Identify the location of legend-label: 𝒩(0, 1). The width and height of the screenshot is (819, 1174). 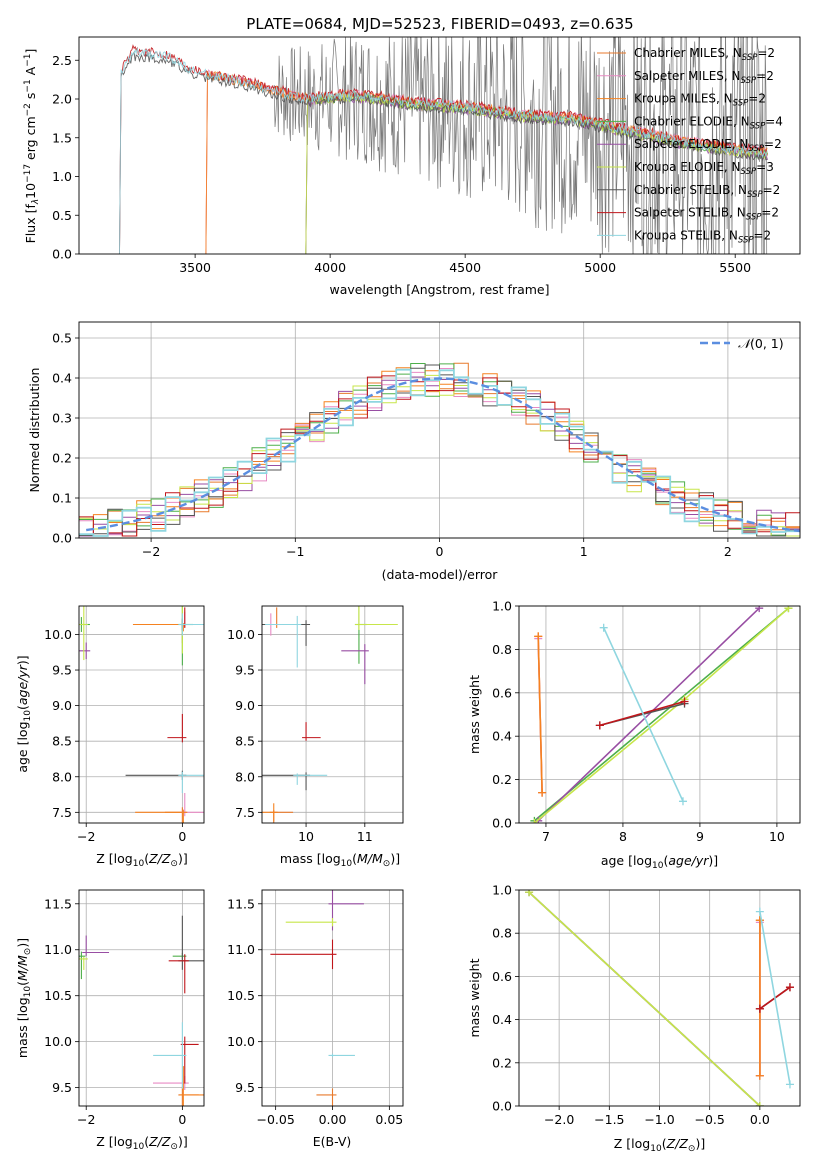
(761, 343).